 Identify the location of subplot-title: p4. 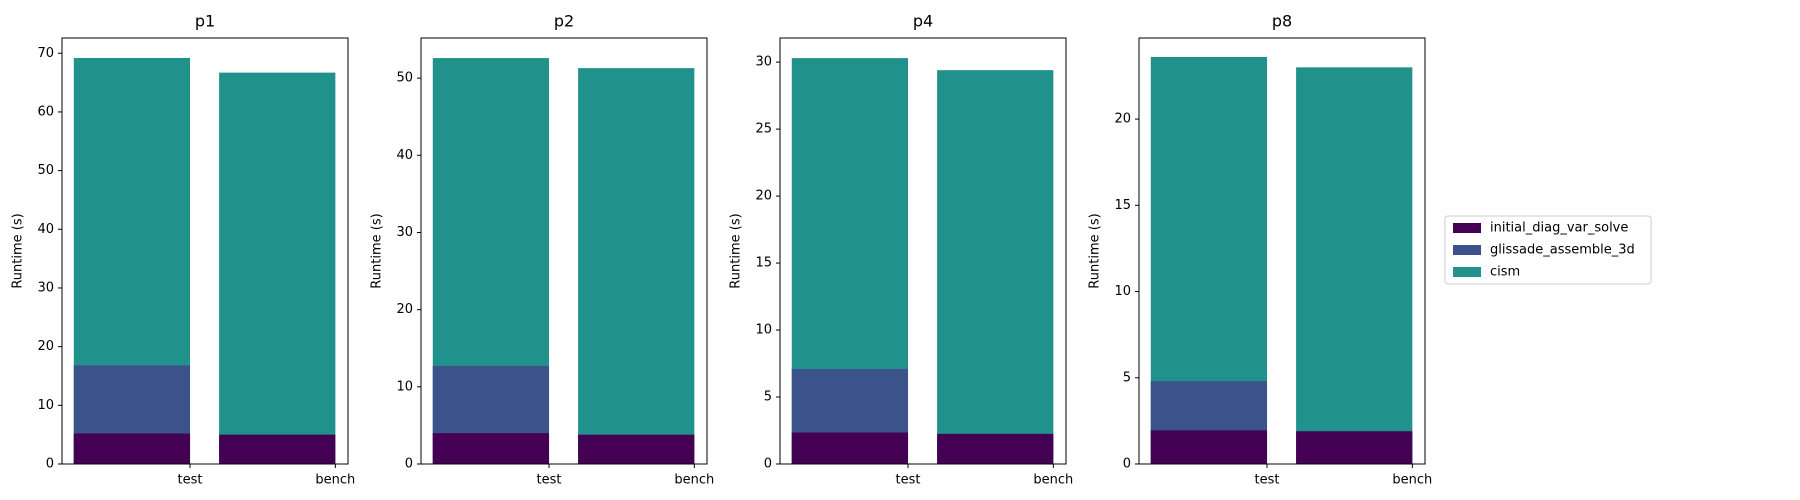
(923, 21).